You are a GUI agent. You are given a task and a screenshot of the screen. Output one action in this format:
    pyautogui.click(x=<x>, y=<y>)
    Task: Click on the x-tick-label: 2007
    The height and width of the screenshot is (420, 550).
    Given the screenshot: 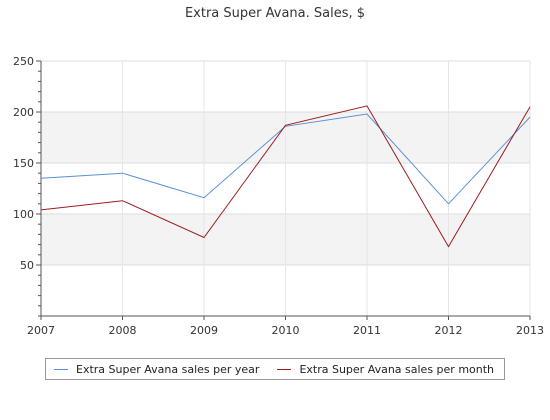 What is the action you would take?
    pyautogui.click(x=41, y=330)
    